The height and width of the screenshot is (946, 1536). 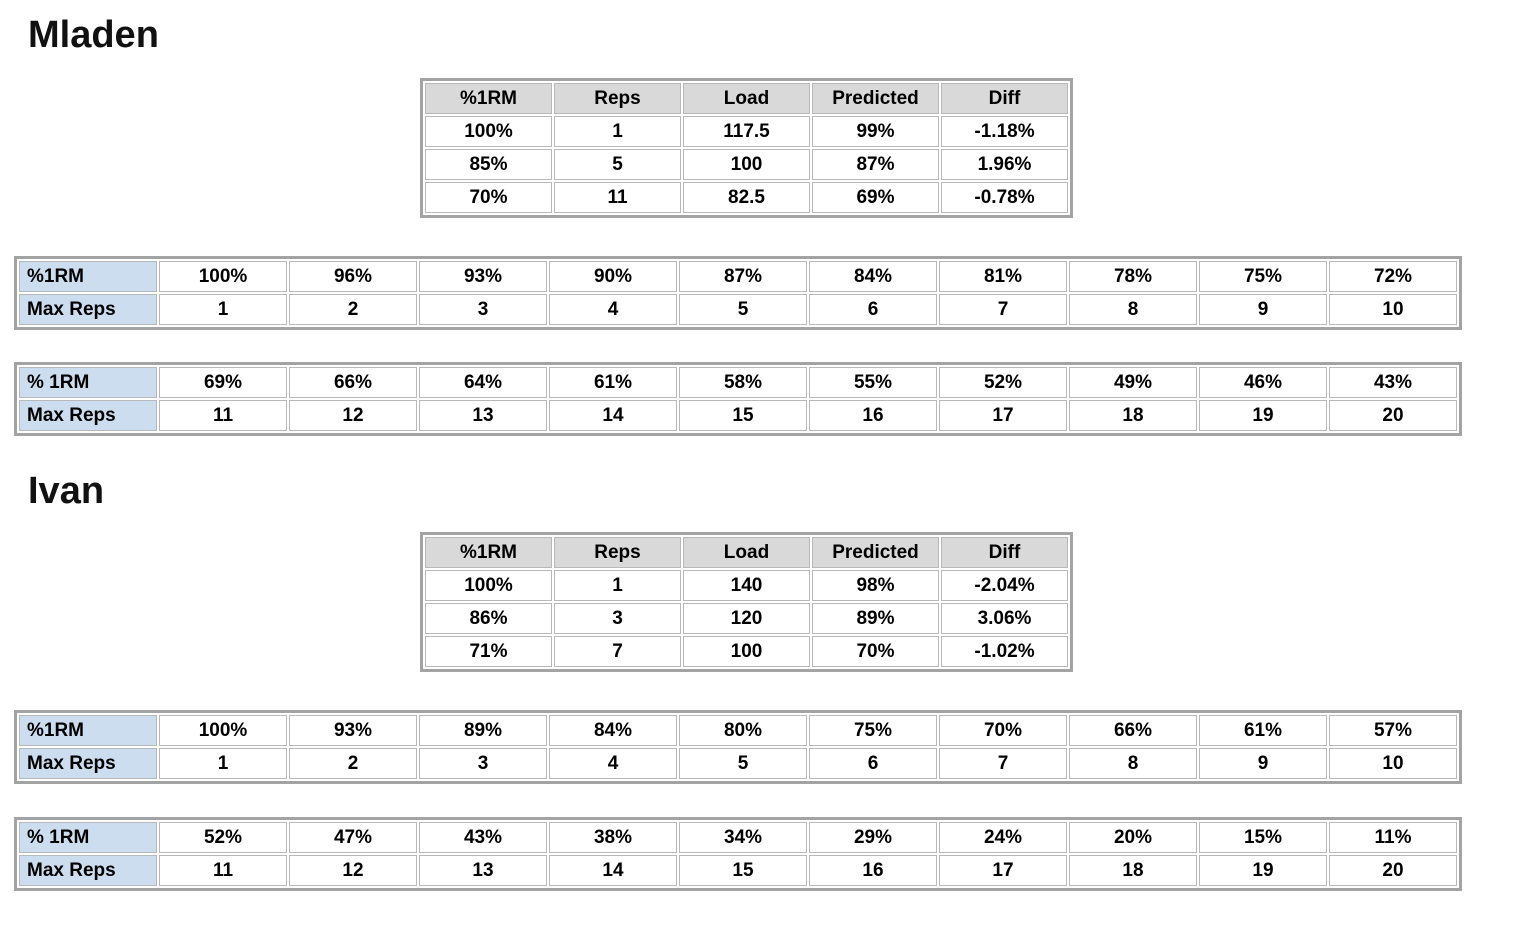 I want to click on pct-row-label: % 1RM, so click(x=88, y=382).